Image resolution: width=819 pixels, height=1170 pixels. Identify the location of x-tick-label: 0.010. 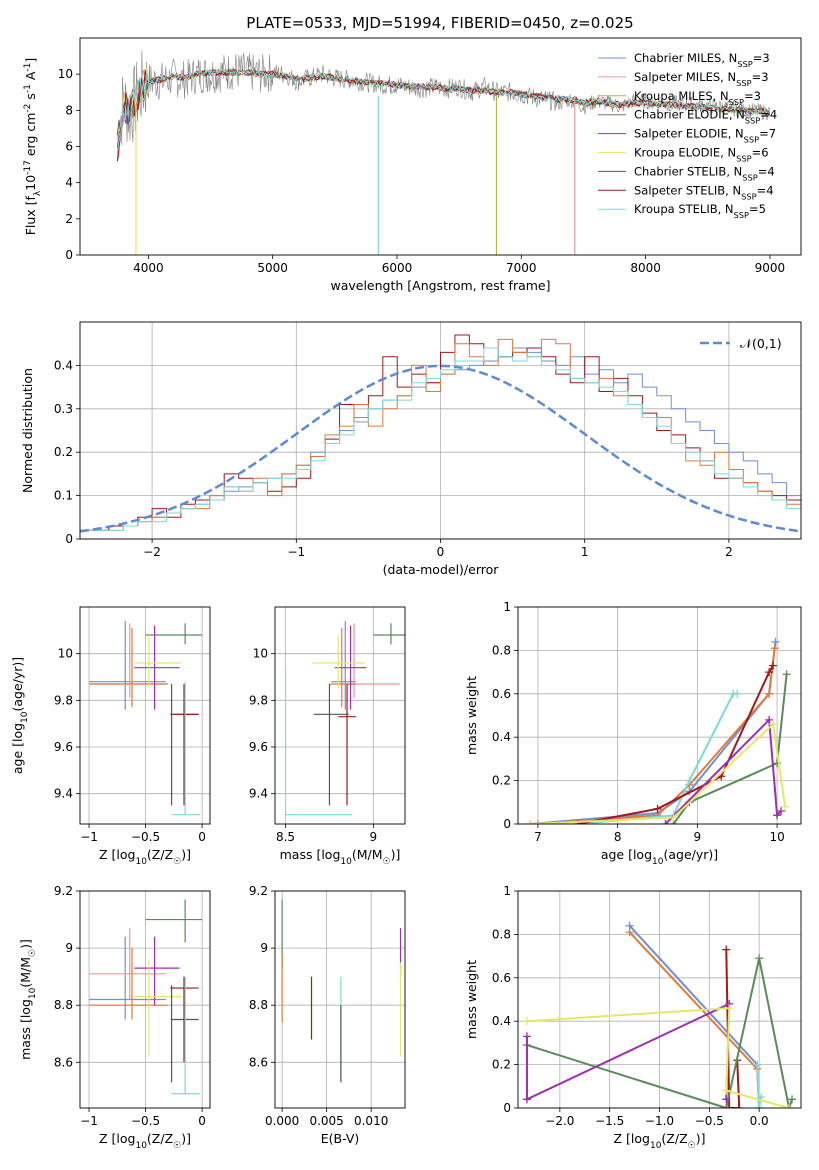
(371, 1121).